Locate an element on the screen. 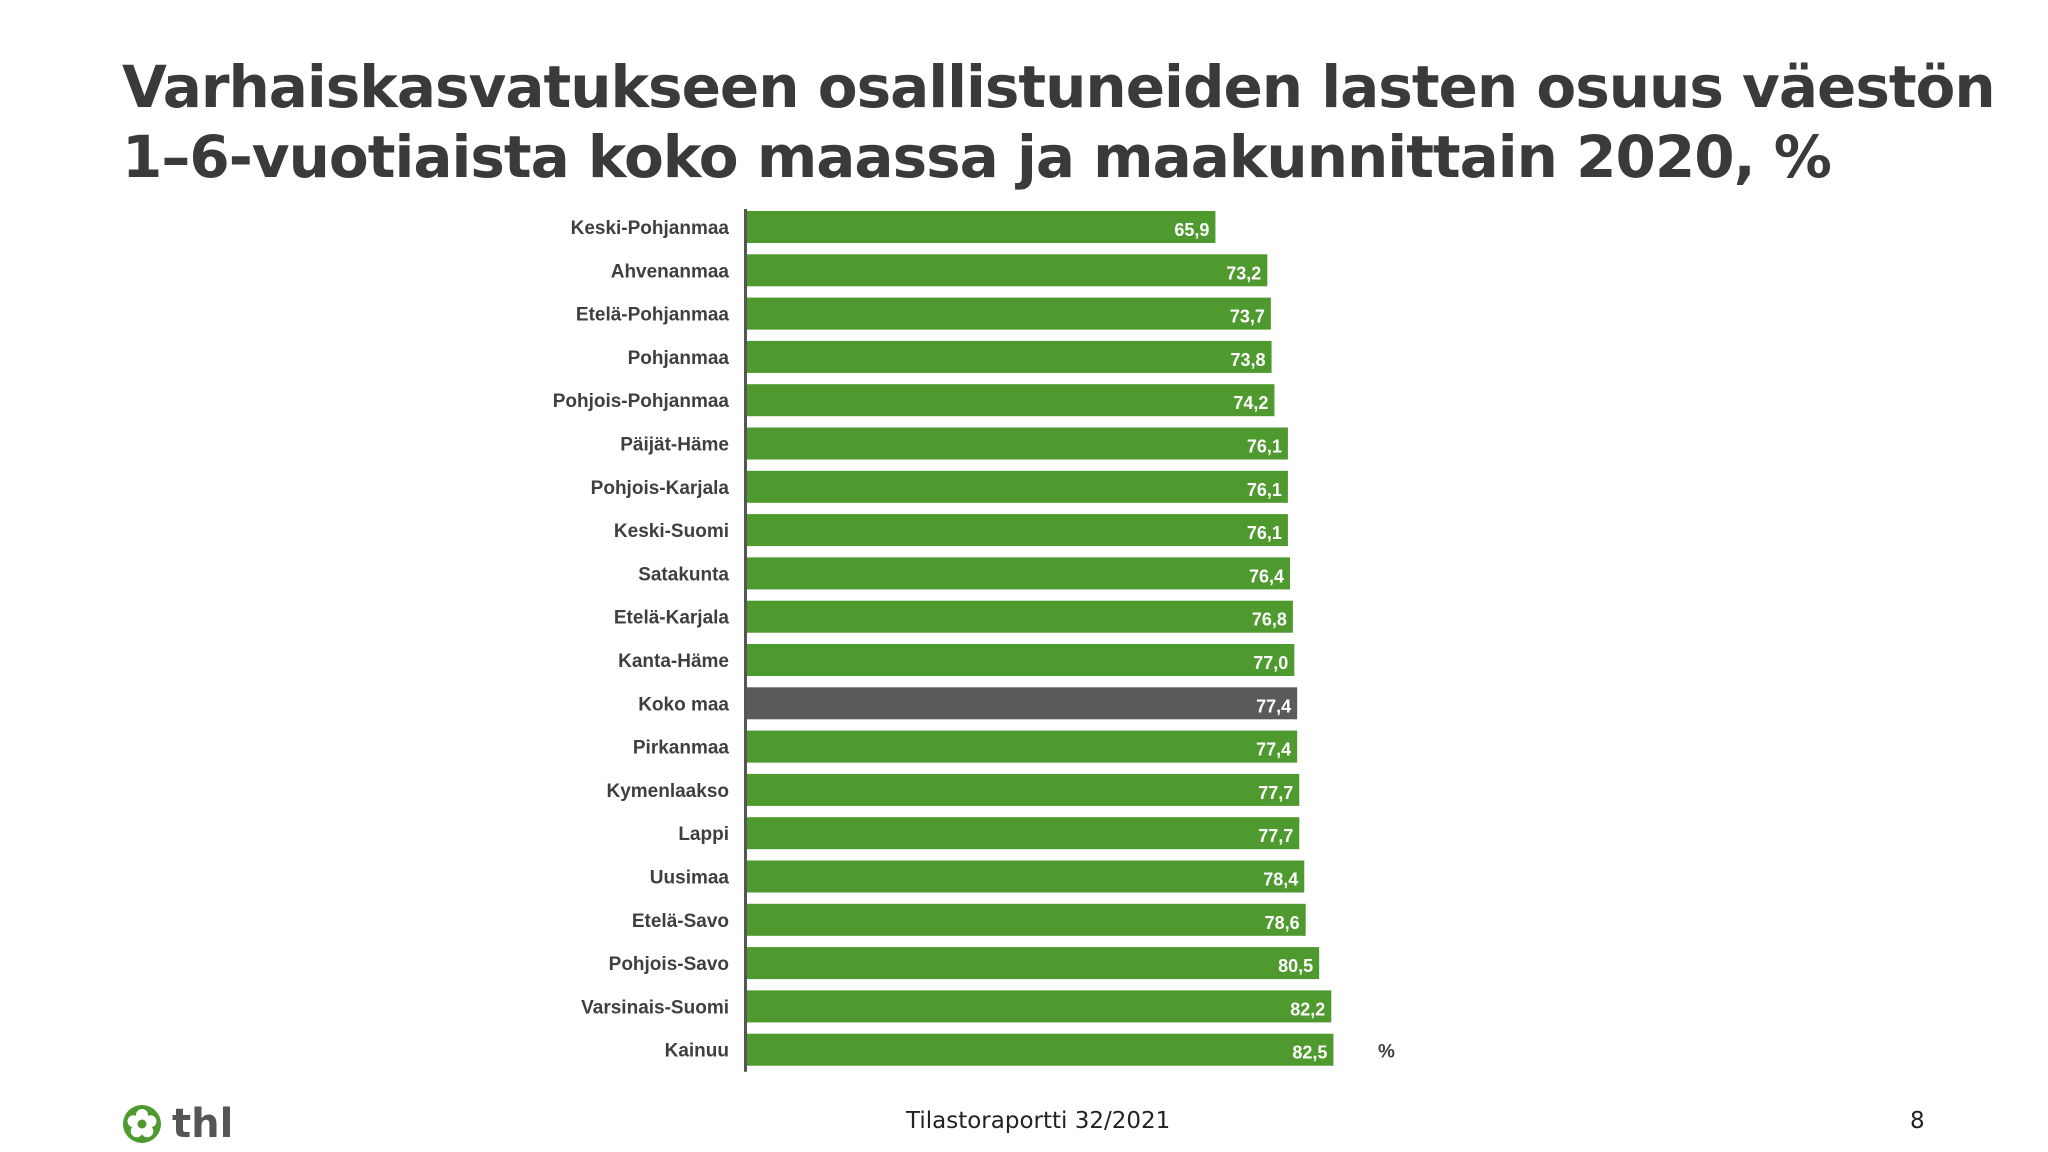 The image size is (2048, 1152). category-label: Pohjois-Savo is located at coordinates (669, 964).